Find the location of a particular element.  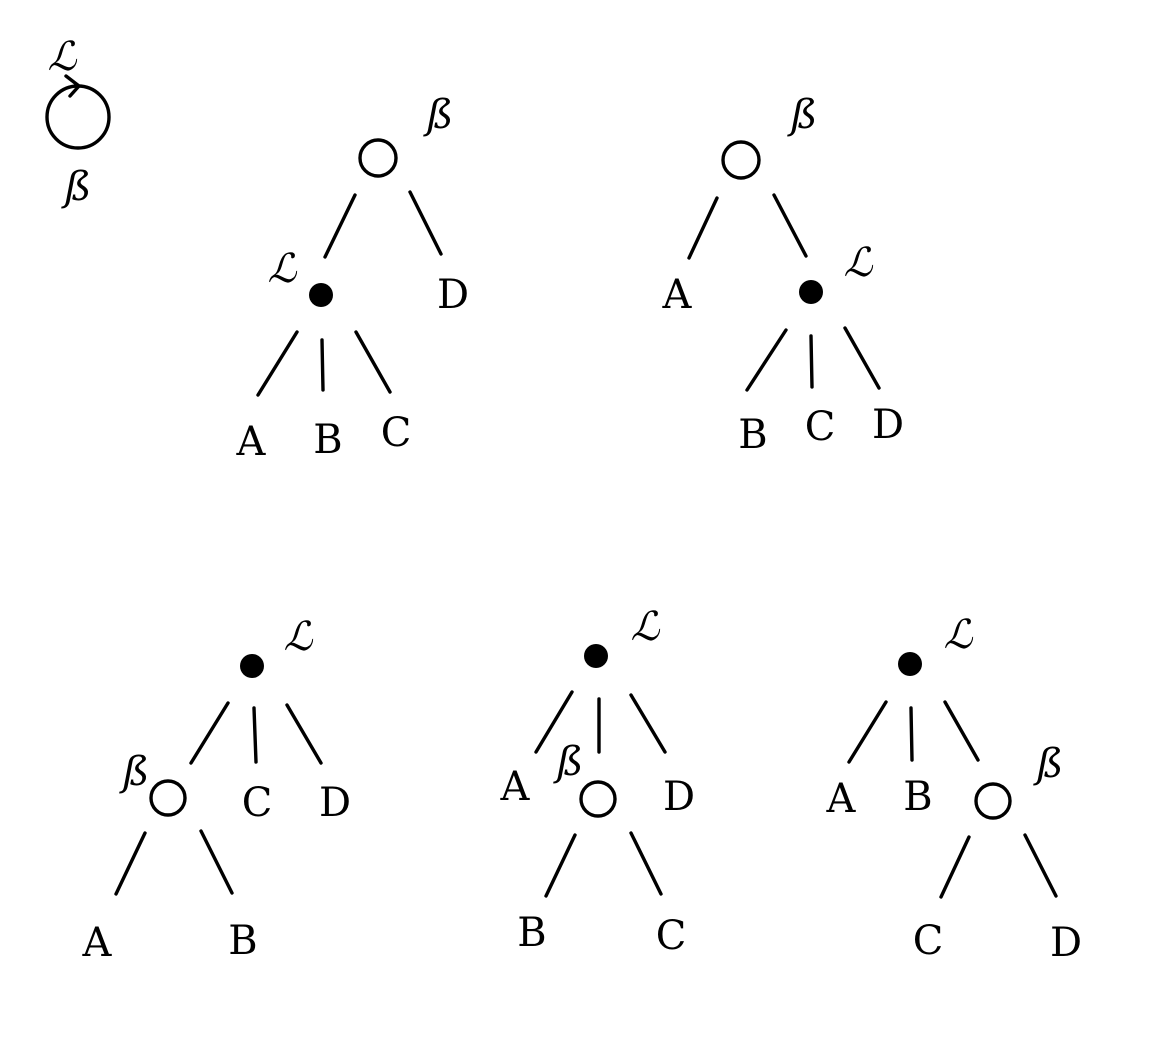

tree-4-child-label: ß is located at coordinates (568, 762).